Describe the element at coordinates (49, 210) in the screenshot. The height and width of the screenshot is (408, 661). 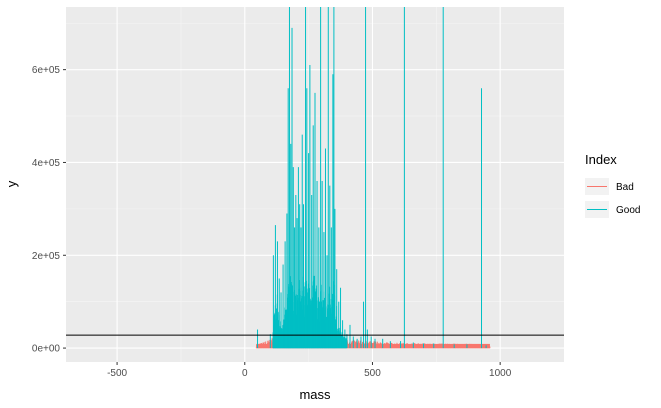
I see `y-axis-ticks: 0e+00 2e+05 4e+05 6e+05` at that location.